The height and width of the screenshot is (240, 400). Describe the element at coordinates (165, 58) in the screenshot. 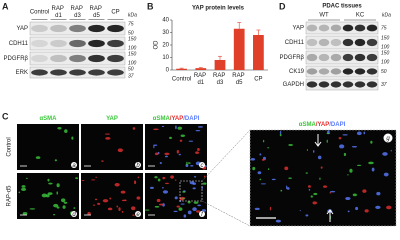

I see `y-tick-label: 10` at that location.